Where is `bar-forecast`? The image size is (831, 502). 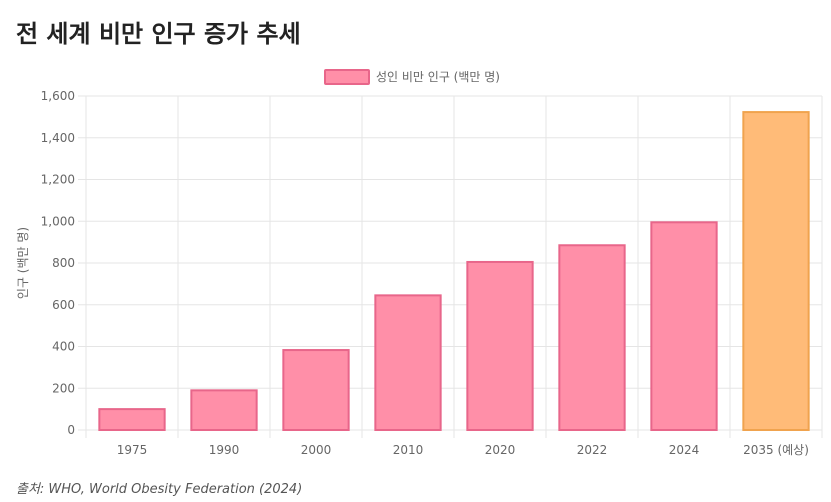 bar-forecast is located at coordinates (776, 271).